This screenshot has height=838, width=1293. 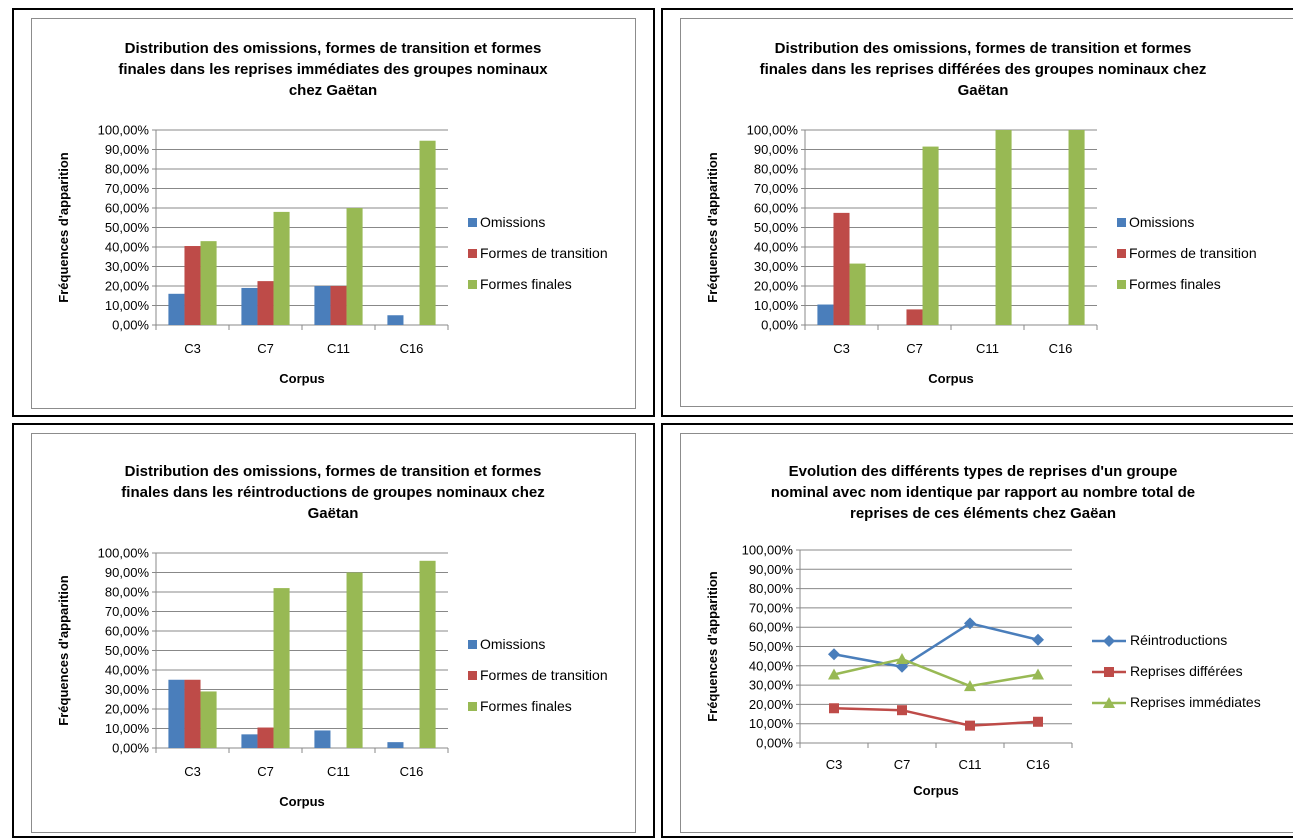 I want to click on x-axis-label: Corpus, so click(x=951, y=378).